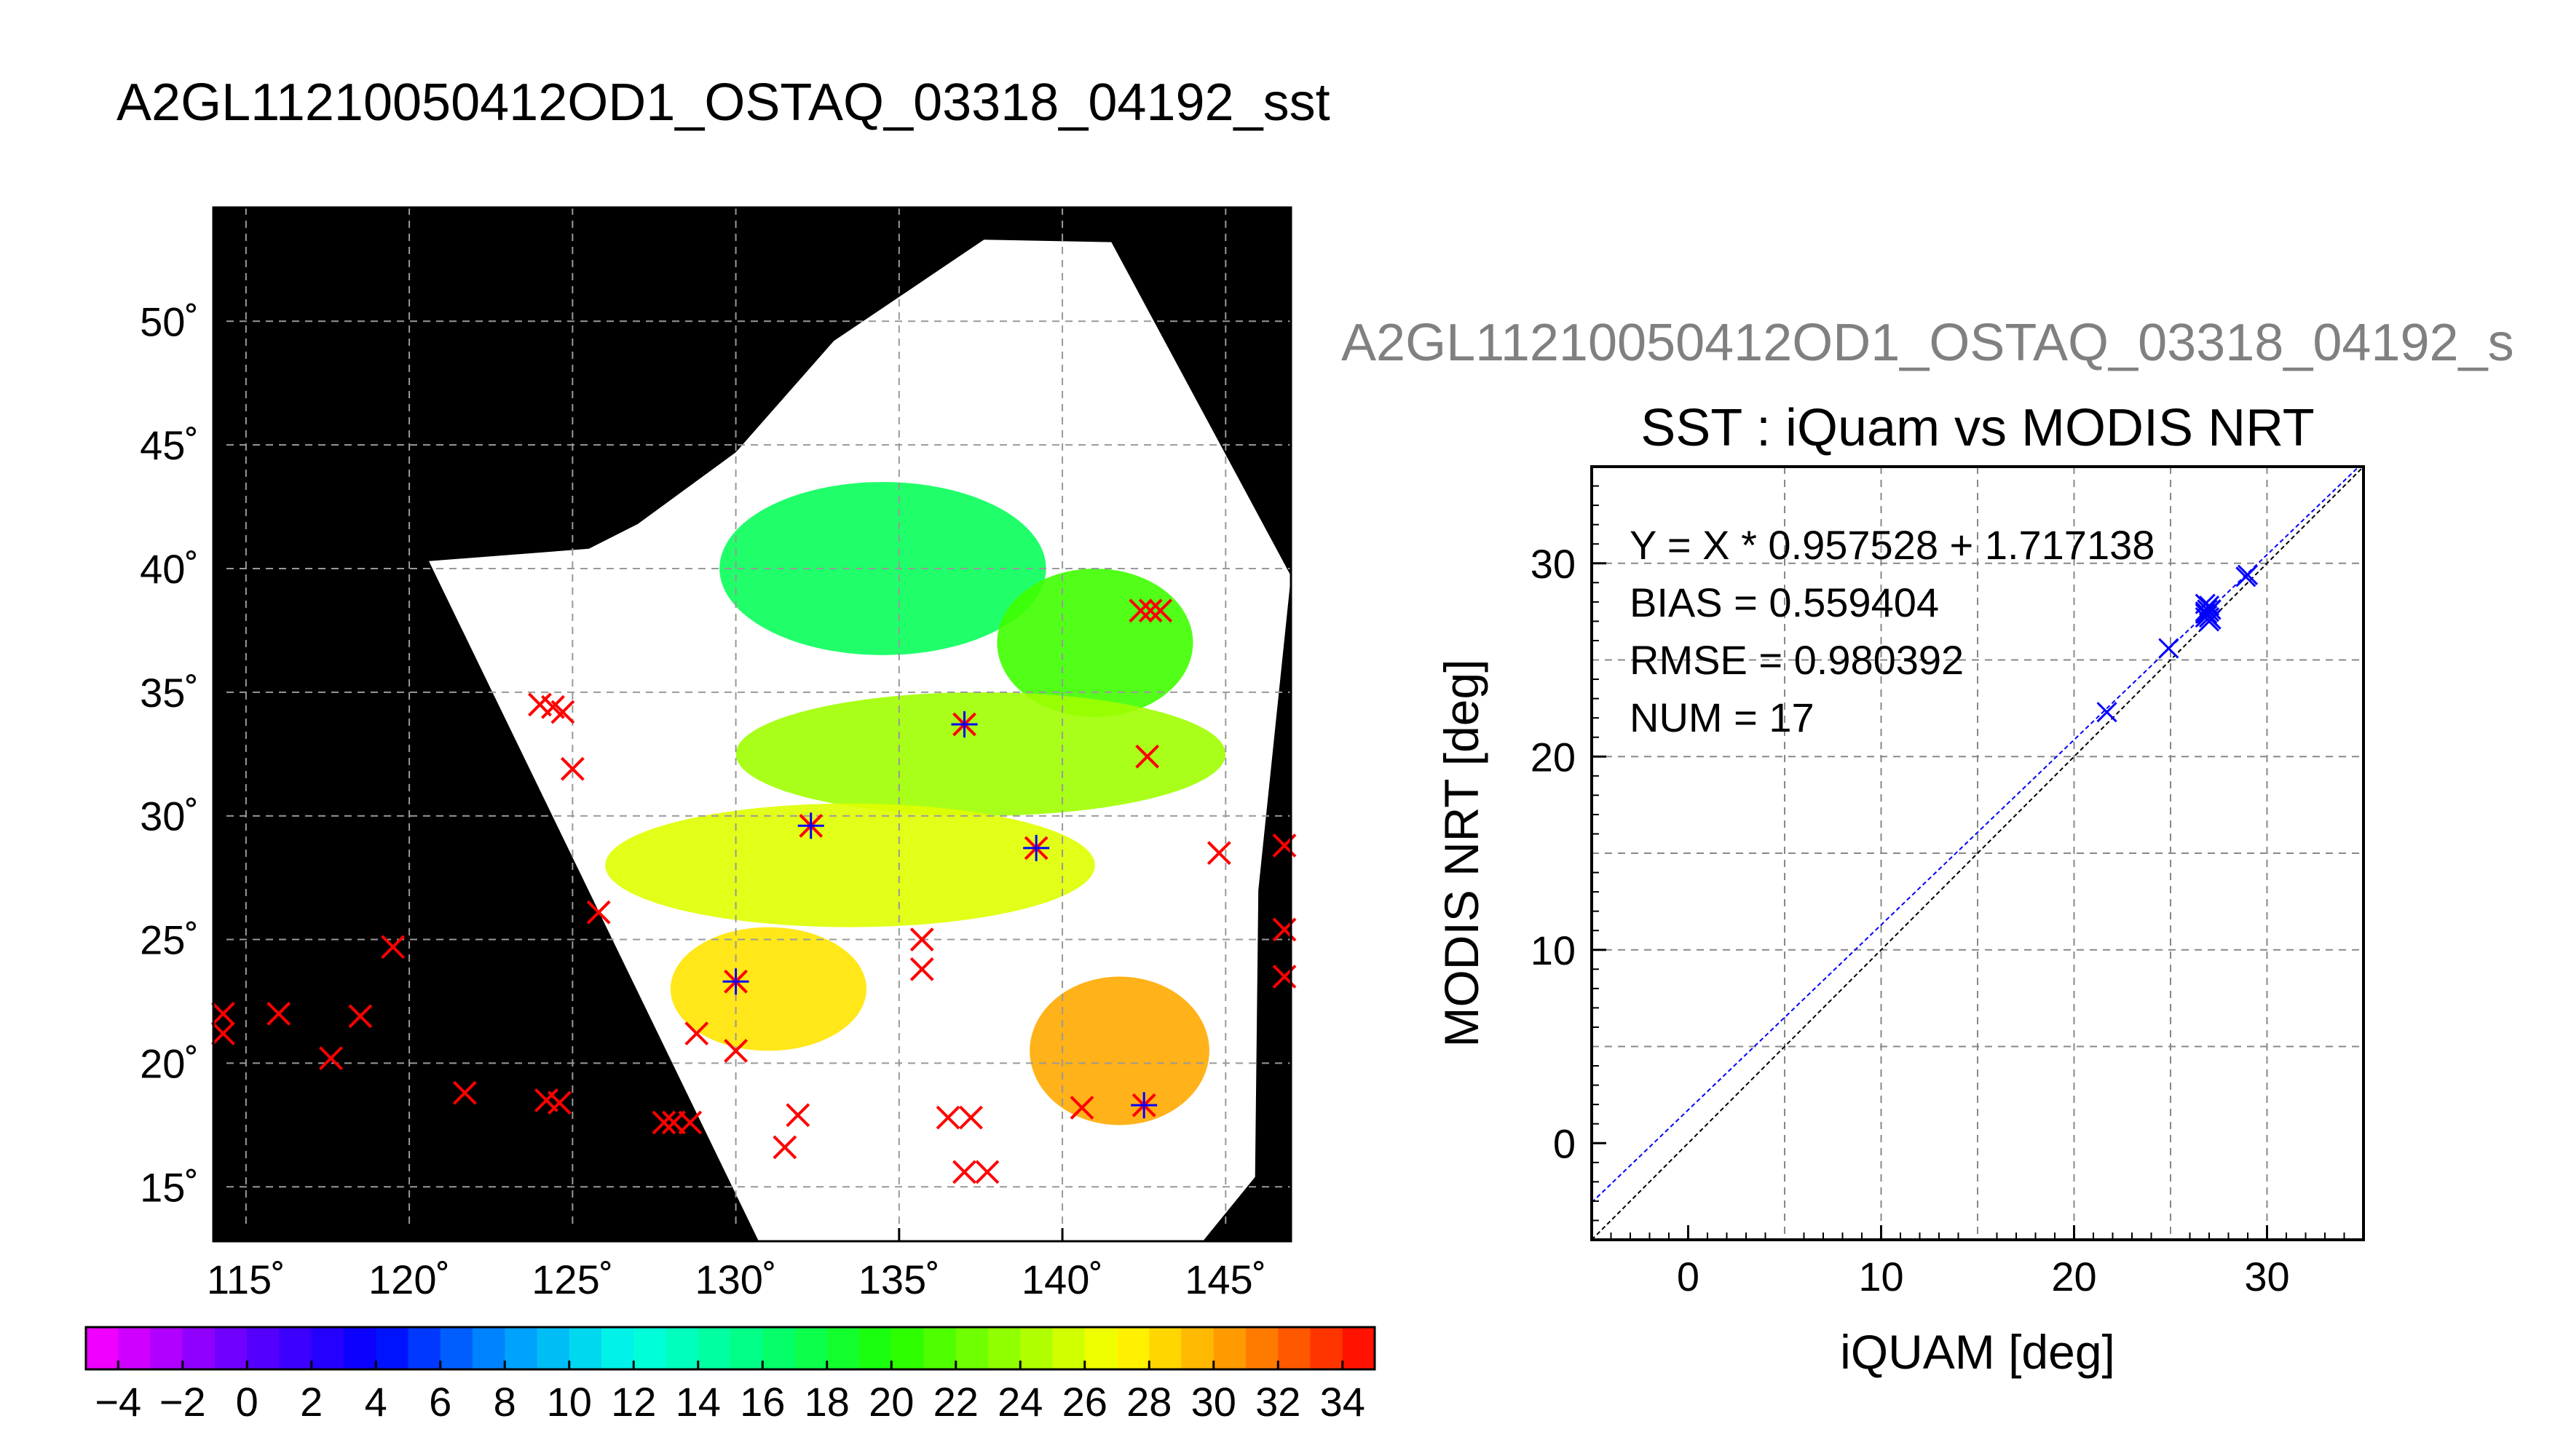  What do you see at coordinates (1977, 1262) in the screenshot?
I see `scatter-x-ticks: 0 10 20 30` at bounding box center [1977, 1262].